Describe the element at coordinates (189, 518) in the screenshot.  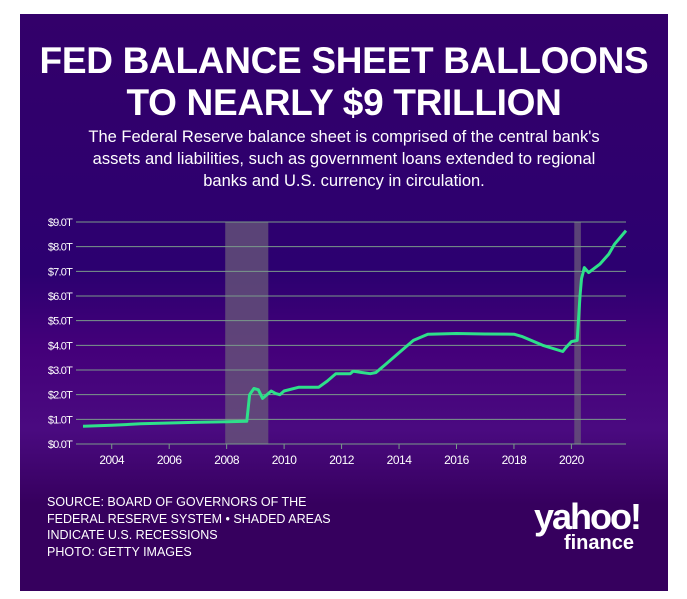
I see `source-line: FEDERAL RESERVE SYSTEM • SHADED AREAS` at that location.